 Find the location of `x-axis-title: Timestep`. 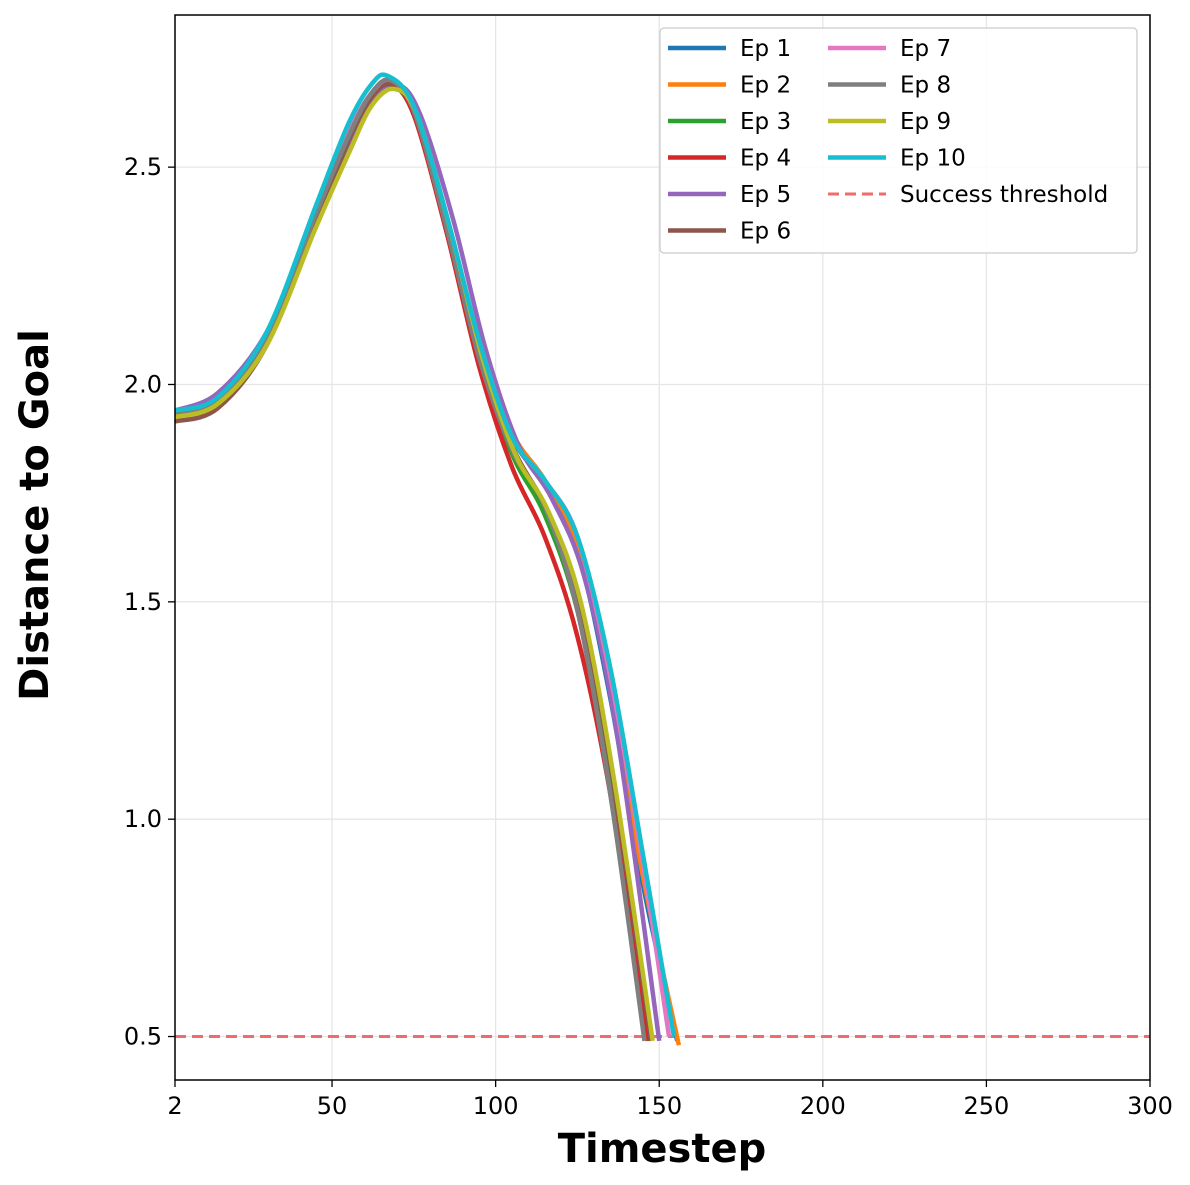

x-axis-title: Timestep is located at coordinates (662, 1149).